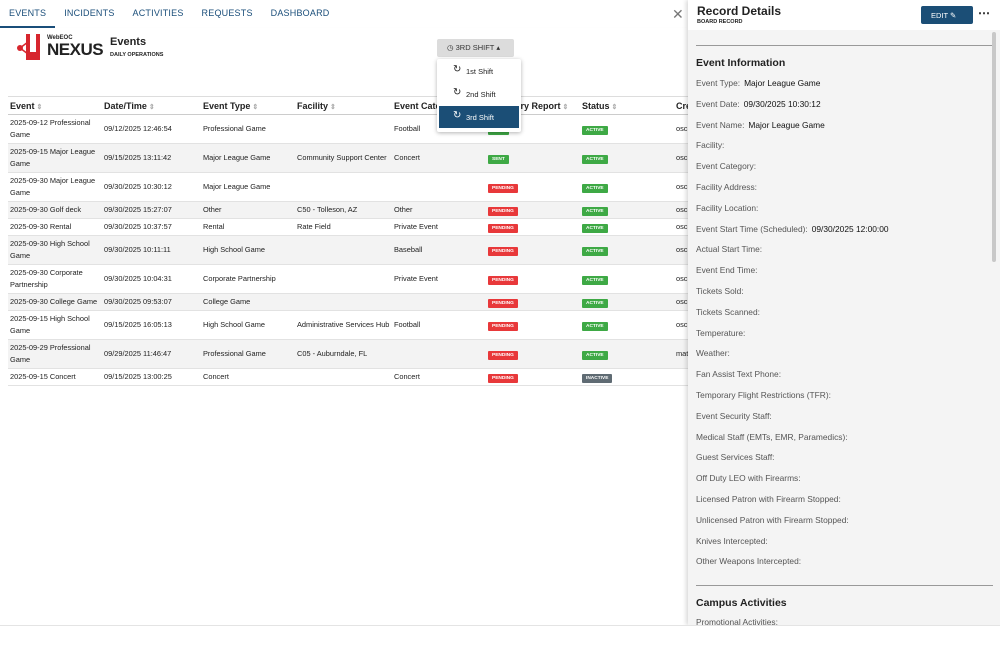  I want to click on nav-tab: DASHBOARD, so click(300, 13).